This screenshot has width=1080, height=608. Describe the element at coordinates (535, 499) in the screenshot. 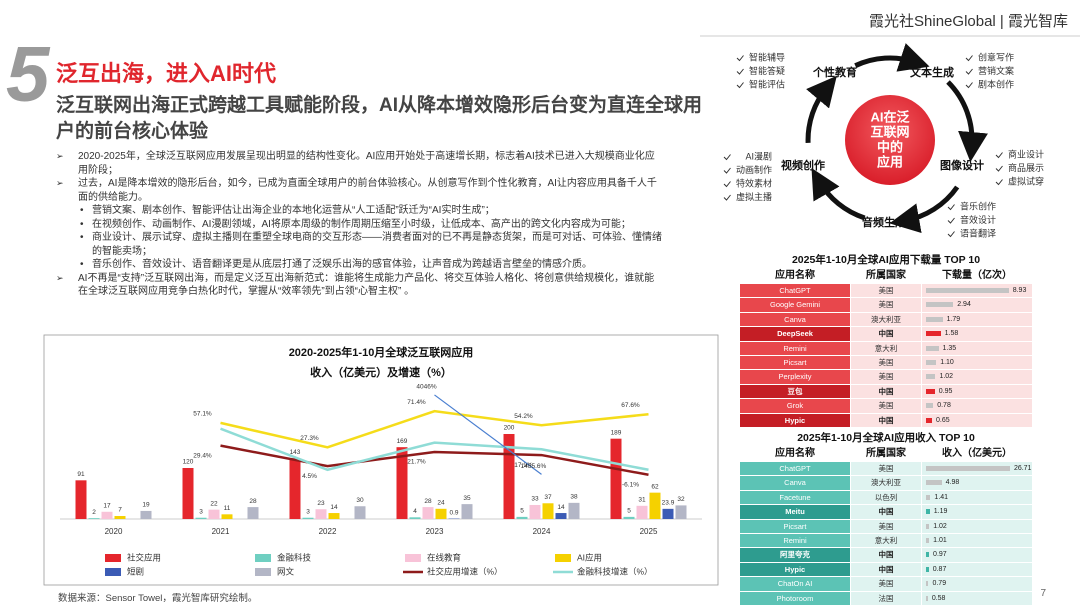

I see `bar-value-label: 33` at that location.